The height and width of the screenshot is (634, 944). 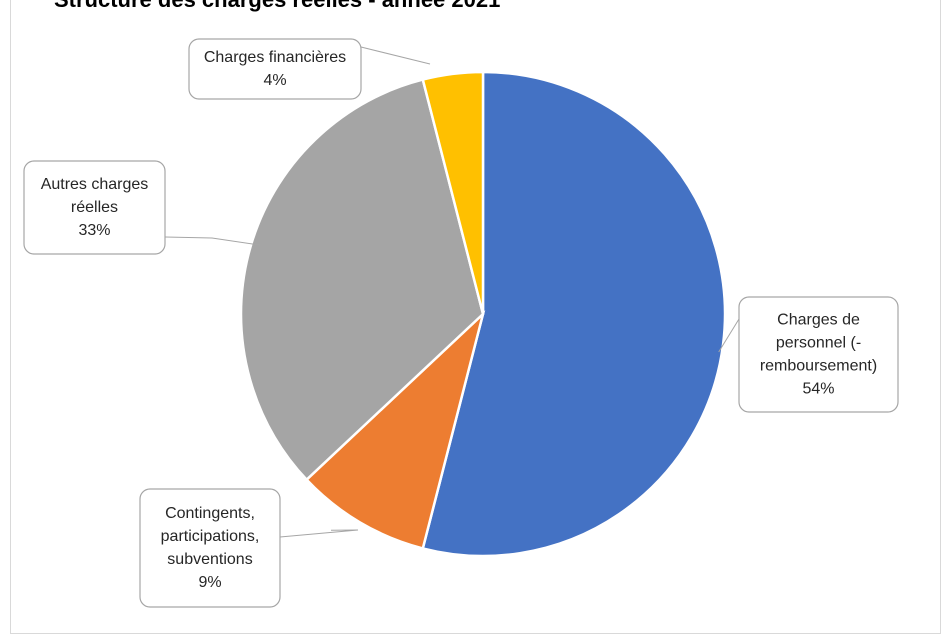 I want to click on data-label-4: Charges financières 4%, so click(x=275, y=69).